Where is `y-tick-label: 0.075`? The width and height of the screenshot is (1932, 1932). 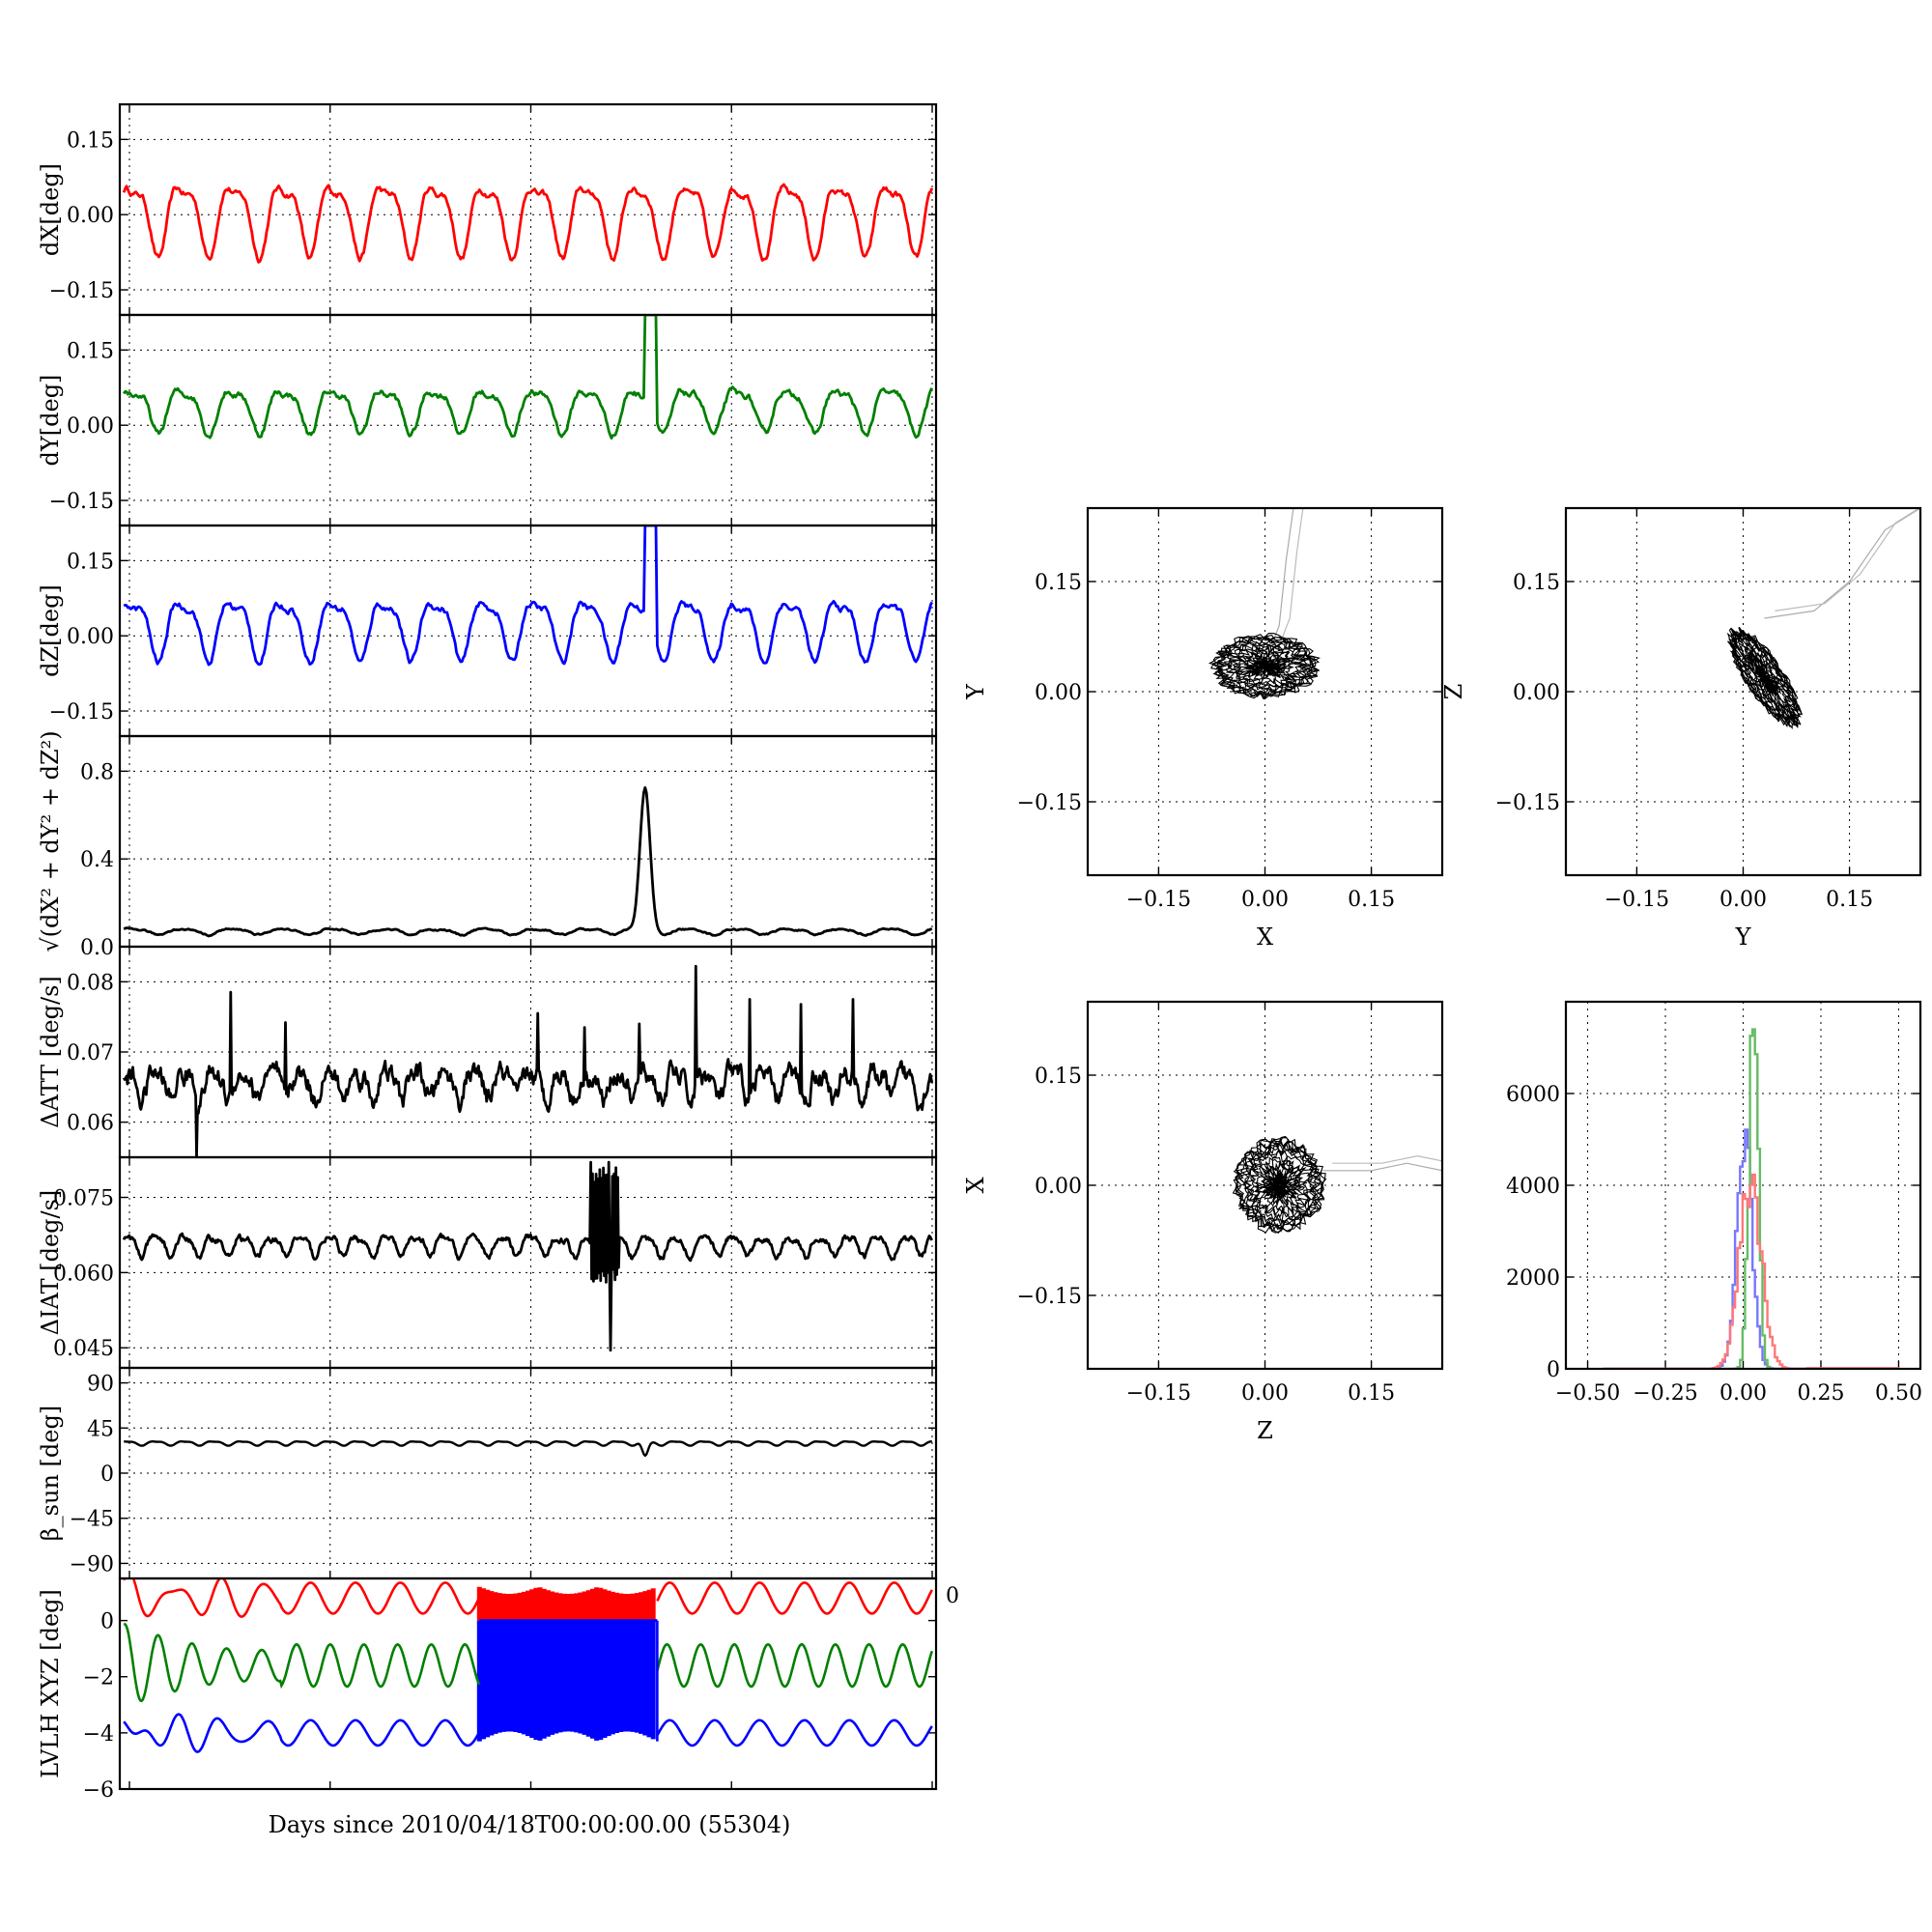 y-tick-label: 0.075 is located at coordinates (83, 1199).